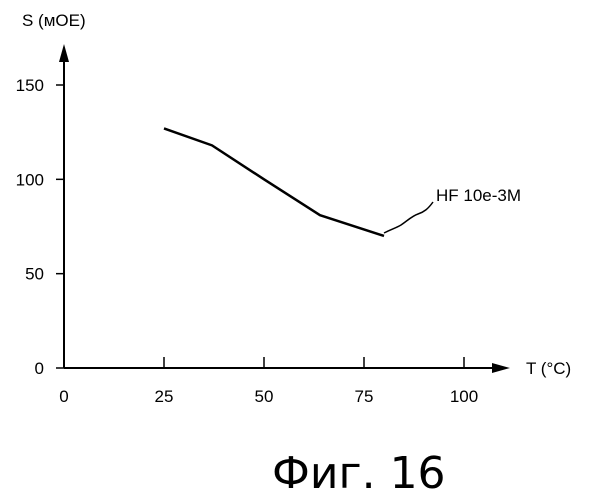 This screenshot has width=610, height=500. I want to click on x-tick-label: 25, so click(164, 396).